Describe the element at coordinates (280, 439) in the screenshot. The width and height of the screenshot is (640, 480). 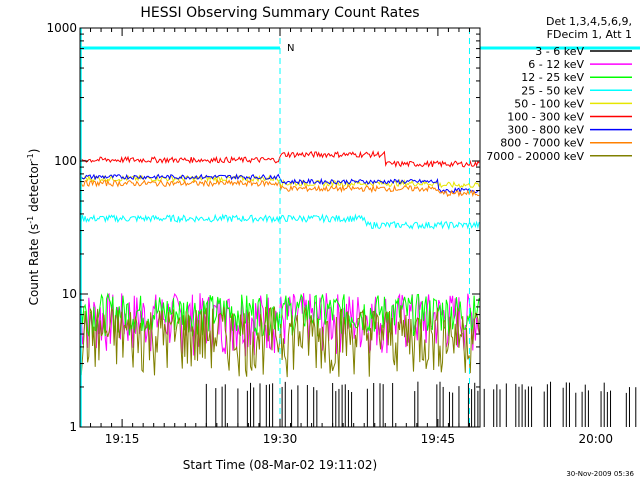
I see `x-tick-label: 19:30` at that location.